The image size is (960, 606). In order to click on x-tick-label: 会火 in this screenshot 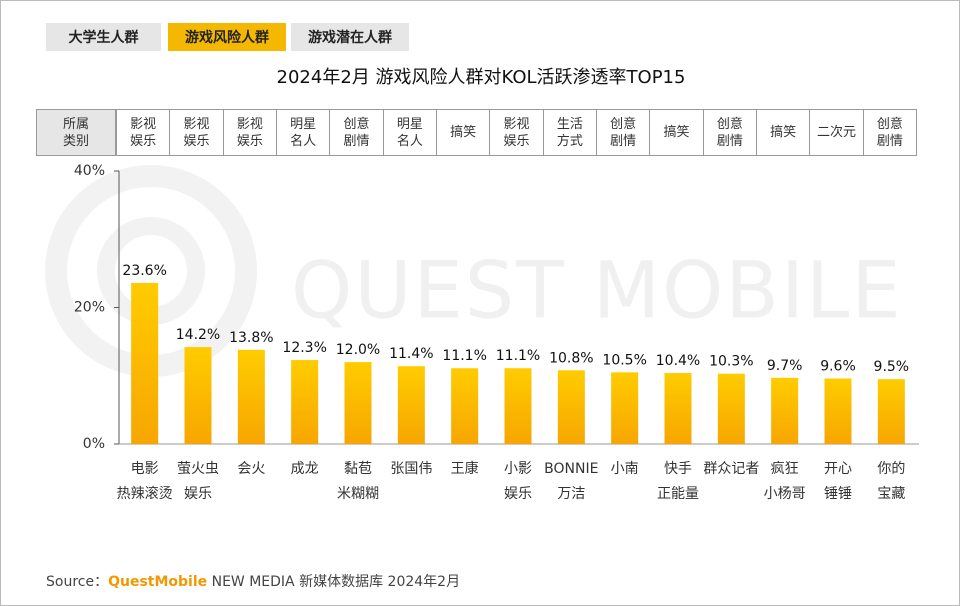, I will do `click(251, 469)`.